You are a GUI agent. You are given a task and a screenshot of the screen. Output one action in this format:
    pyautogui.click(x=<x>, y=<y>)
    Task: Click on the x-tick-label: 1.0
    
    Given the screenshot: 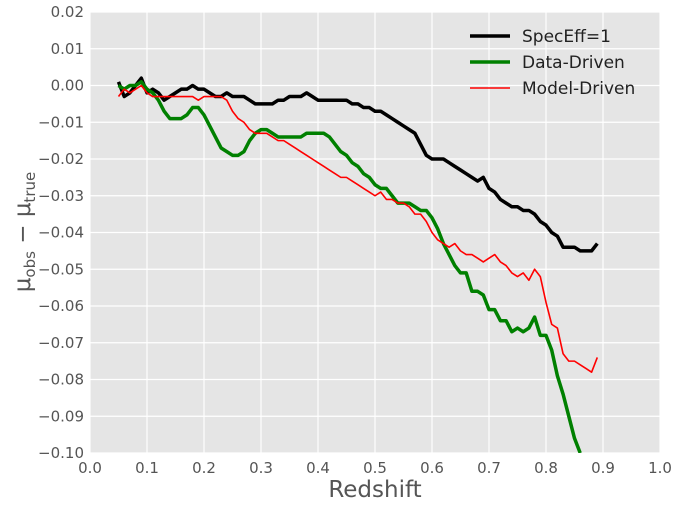 What is the action you would take?
    pyautogui.click(x=660, y=468)
    